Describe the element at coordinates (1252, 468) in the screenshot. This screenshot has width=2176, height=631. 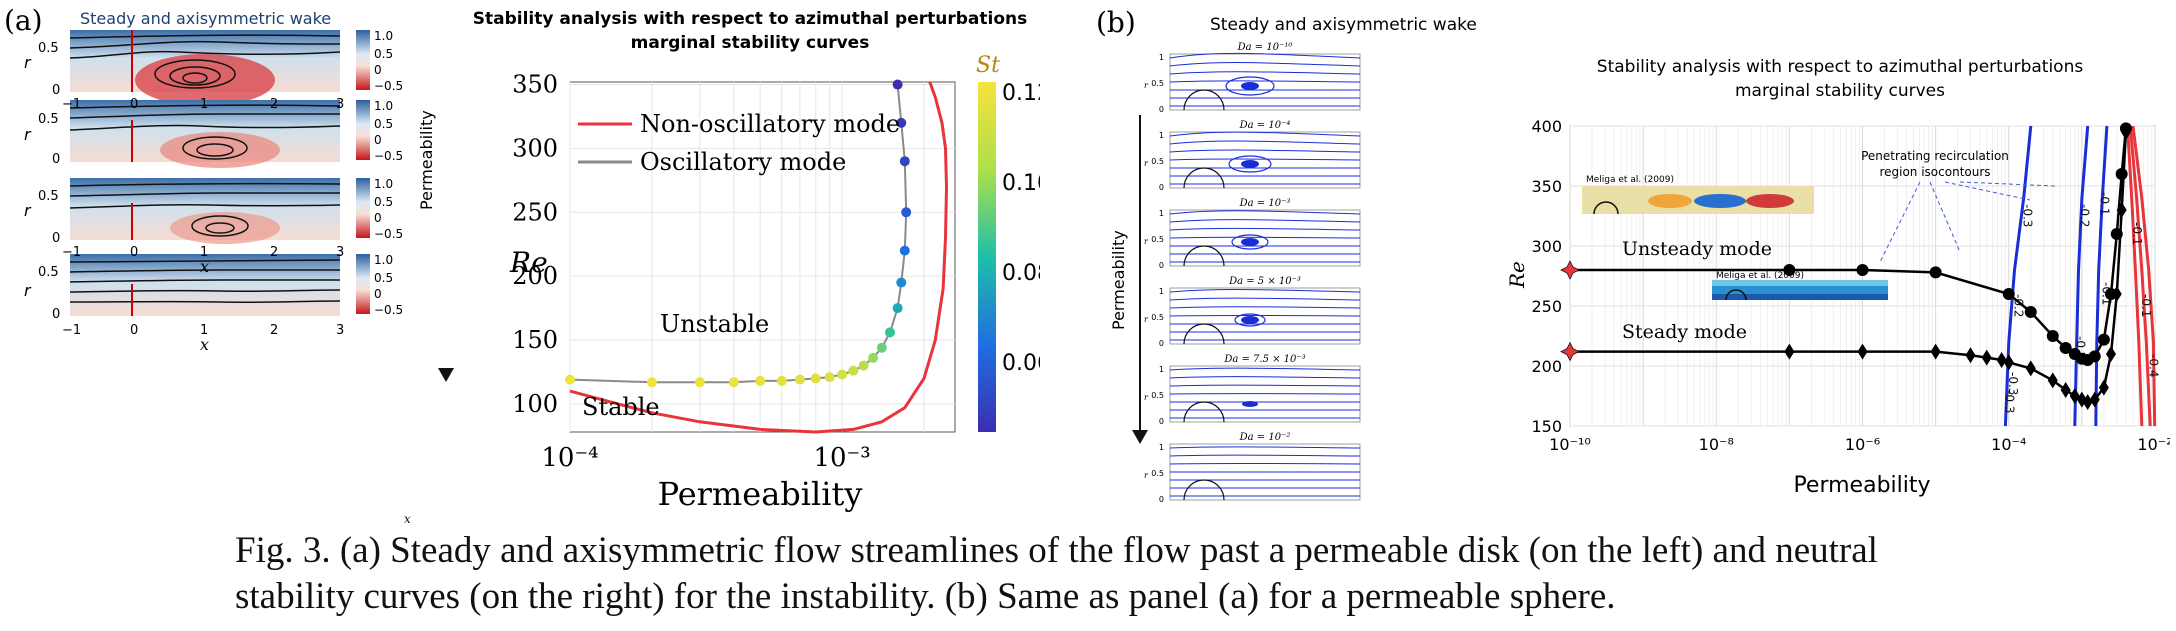
I see `sphere-subplot: Da = 10⁻² 1 0.5 0 r` at that location.